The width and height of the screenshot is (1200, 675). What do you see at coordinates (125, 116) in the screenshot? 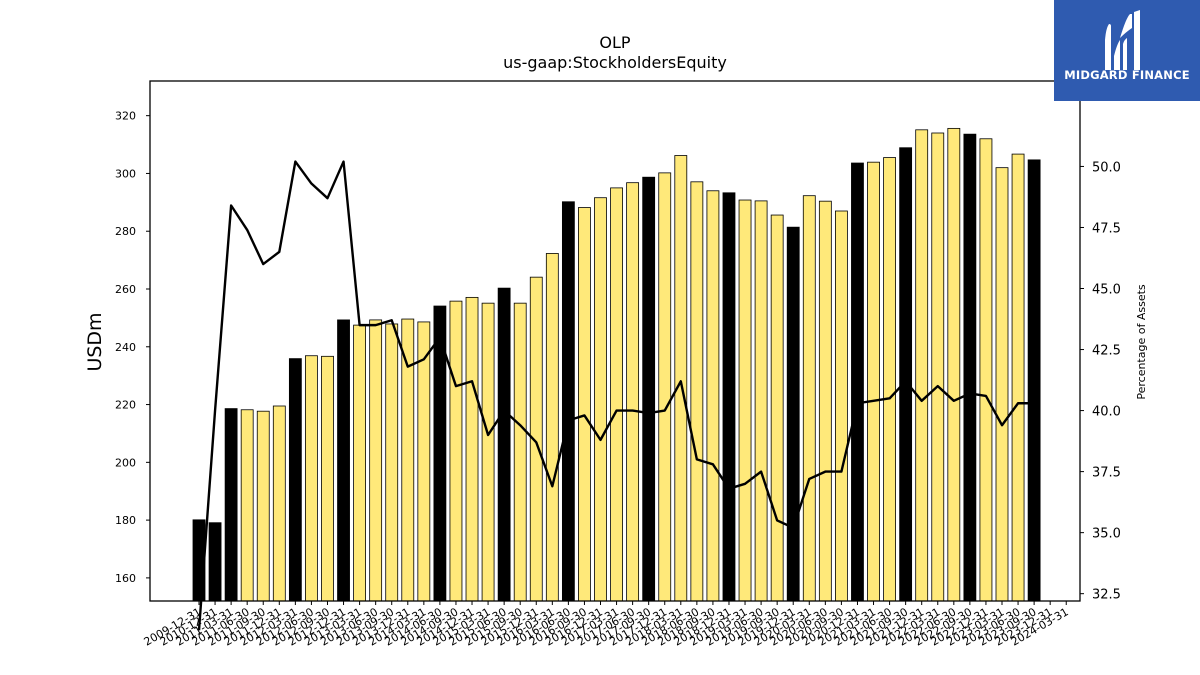
I see `y-tick-label-8: 320` at bounding box center [125, 116].